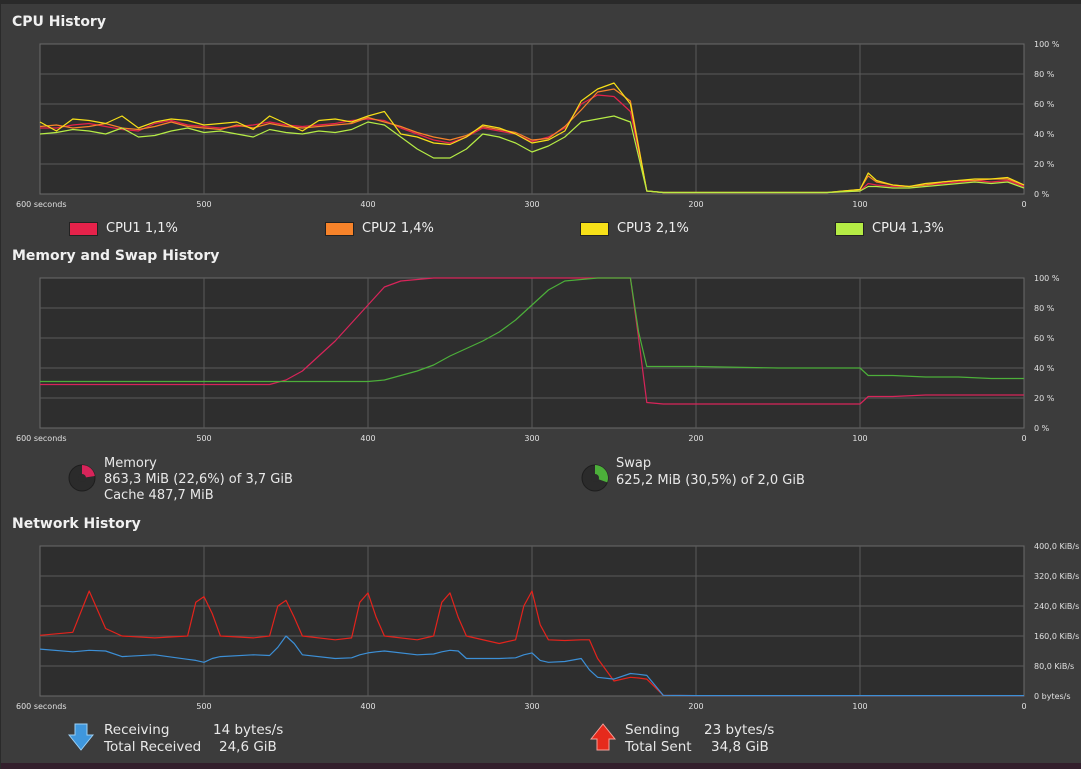 Image resolution: width=1081 pixels, height=769 pixels. What do you see at coordinates (159, 495) in the screenshot?
I see `memory-cache: Cache 487,7 MiB` at bounding box center [159, 495].